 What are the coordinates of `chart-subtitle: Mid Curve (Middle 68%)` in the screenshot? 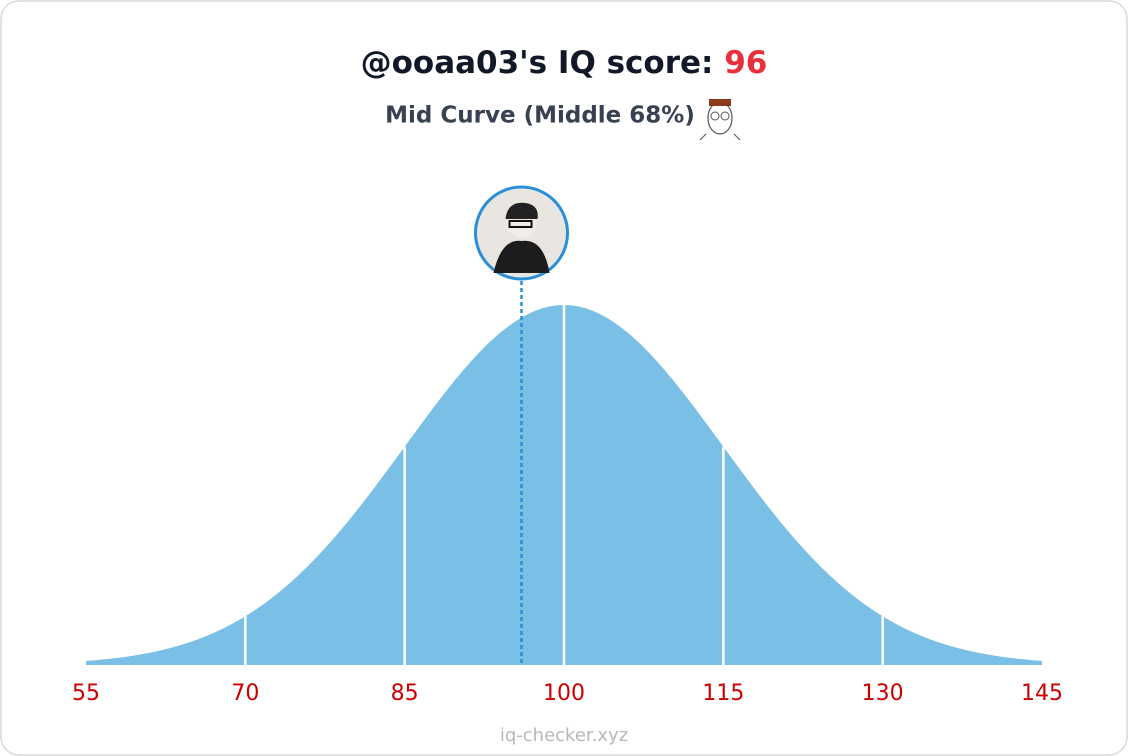 It's located at (540, 116).